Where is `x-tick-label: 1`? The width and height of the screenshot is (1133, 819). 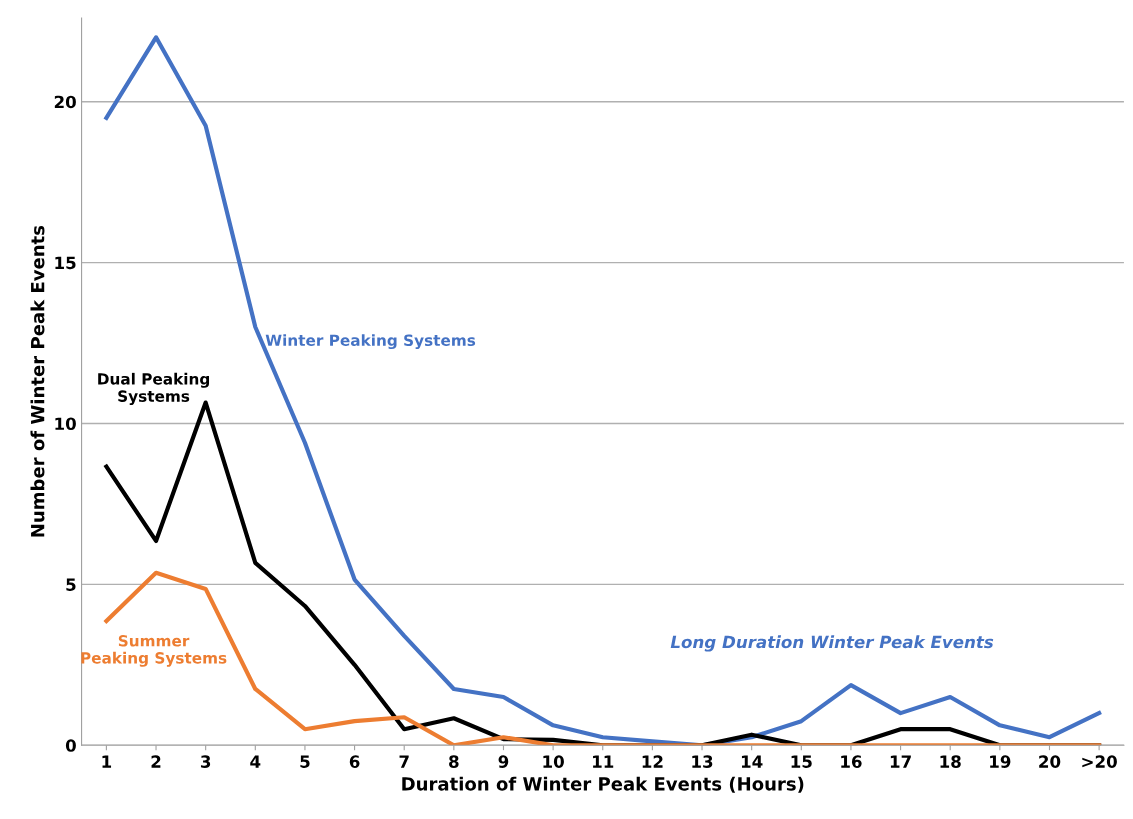 x-tick-label: 1 is located at coordinates (107, 761).